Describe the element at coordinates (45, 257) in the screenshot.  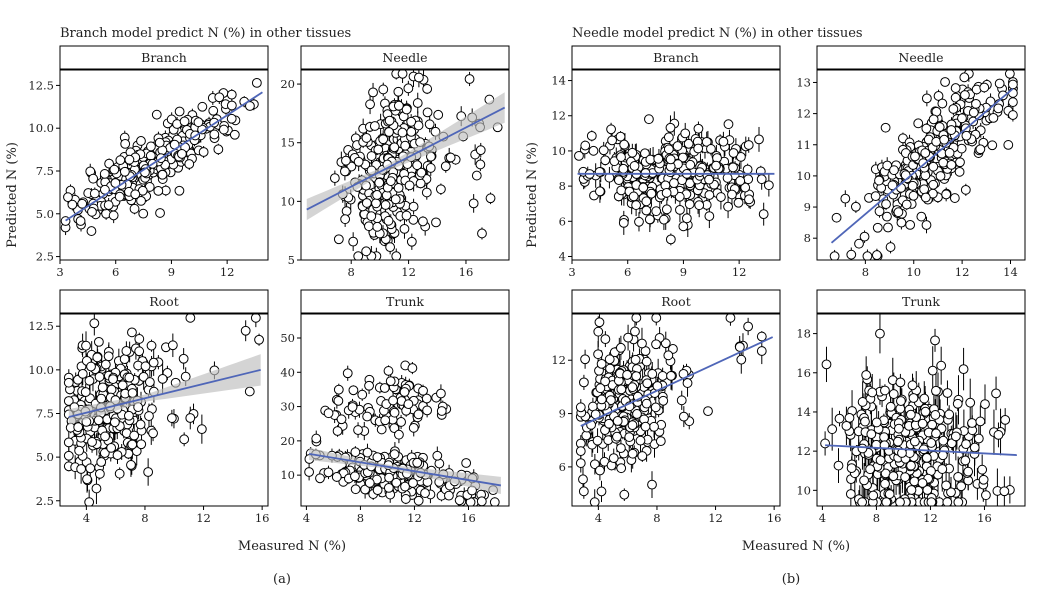
I see `y-tick-label: 2.5` at that location.